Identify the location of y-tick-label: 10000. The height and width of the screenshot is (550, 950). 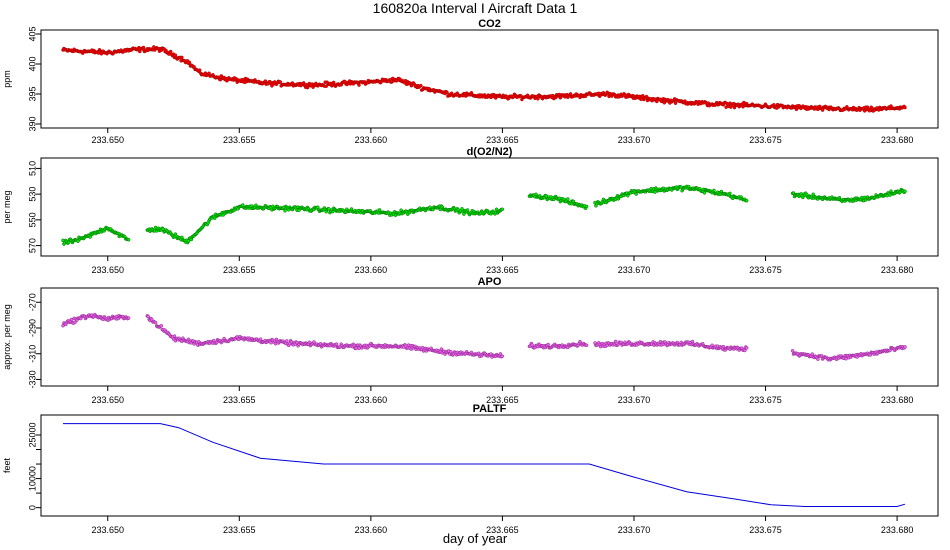
(32, 478).